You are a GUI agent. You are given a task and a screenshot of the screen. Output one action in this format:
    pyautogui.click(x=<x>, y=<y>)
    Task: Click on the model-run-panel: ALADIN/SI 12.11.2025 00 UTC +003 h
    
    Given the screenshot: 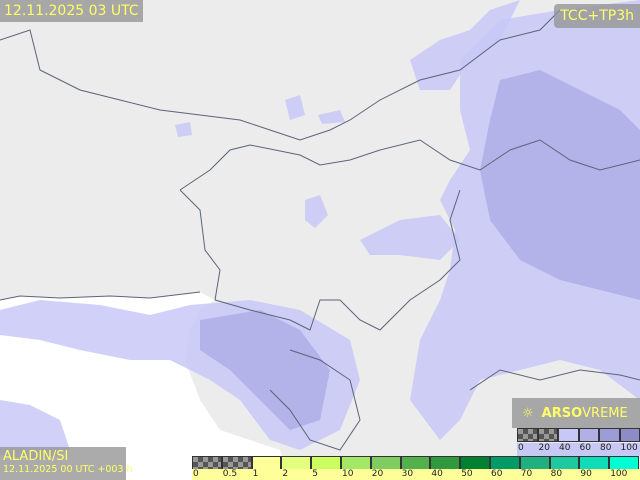 What is the action you would take?
    pyautogui.click(x=66, y=463)
    